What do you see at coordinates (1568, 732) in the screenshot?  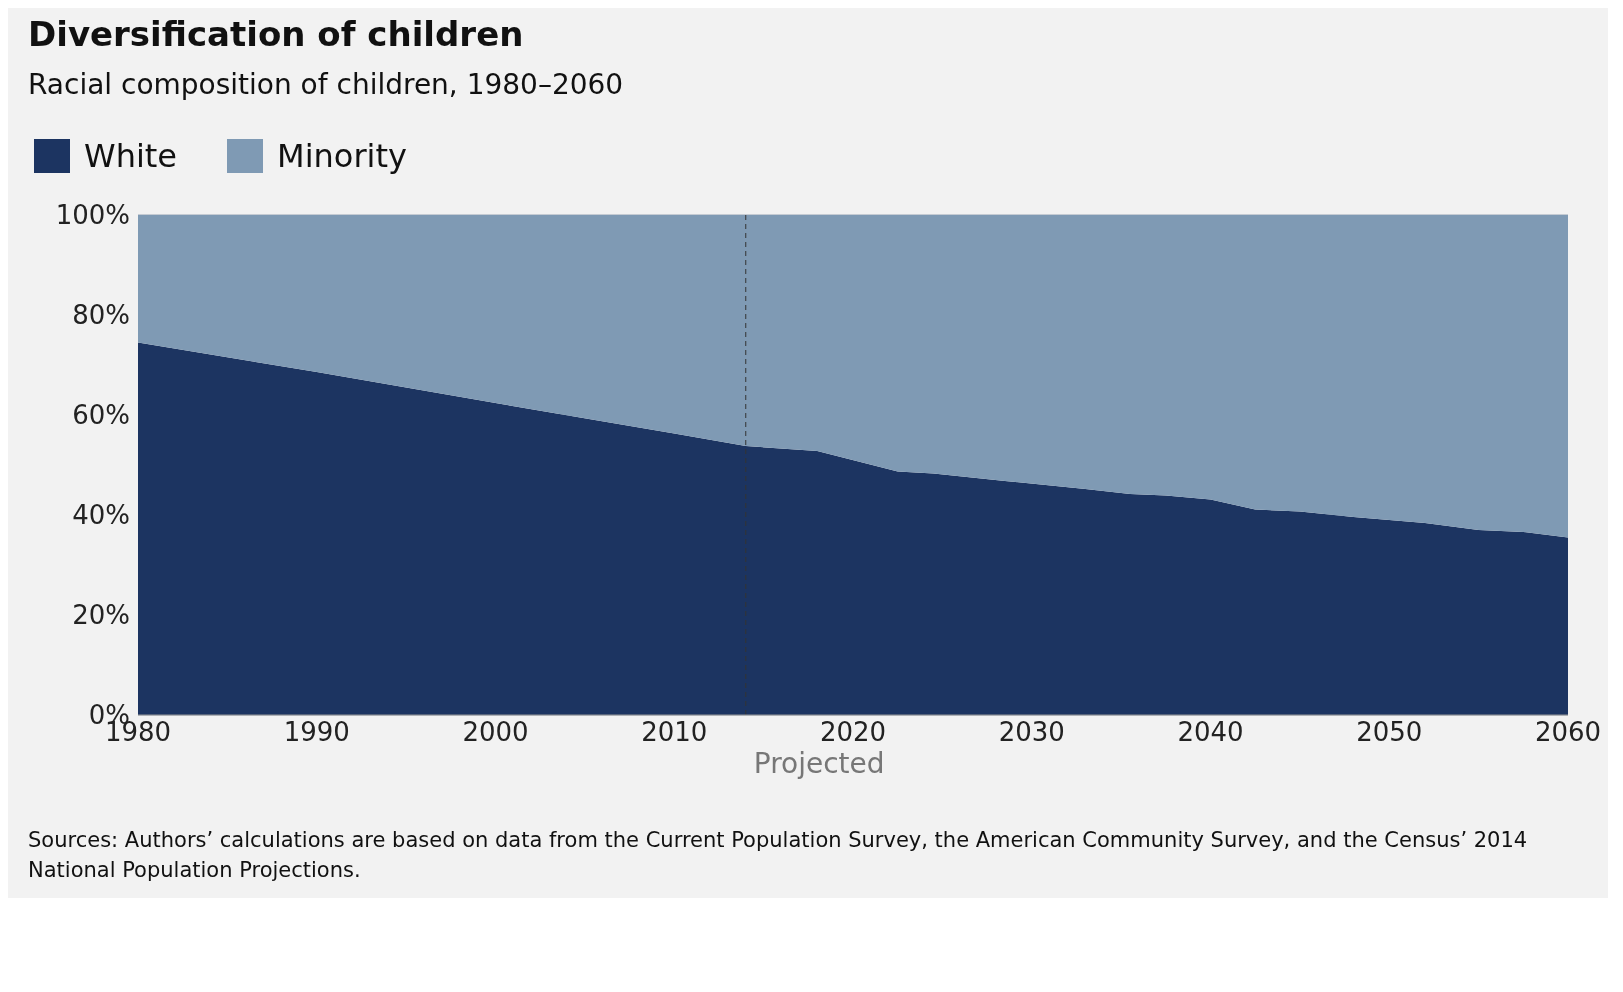 I see `x-tick-label: 2060` at bounding box center [1568, 732].